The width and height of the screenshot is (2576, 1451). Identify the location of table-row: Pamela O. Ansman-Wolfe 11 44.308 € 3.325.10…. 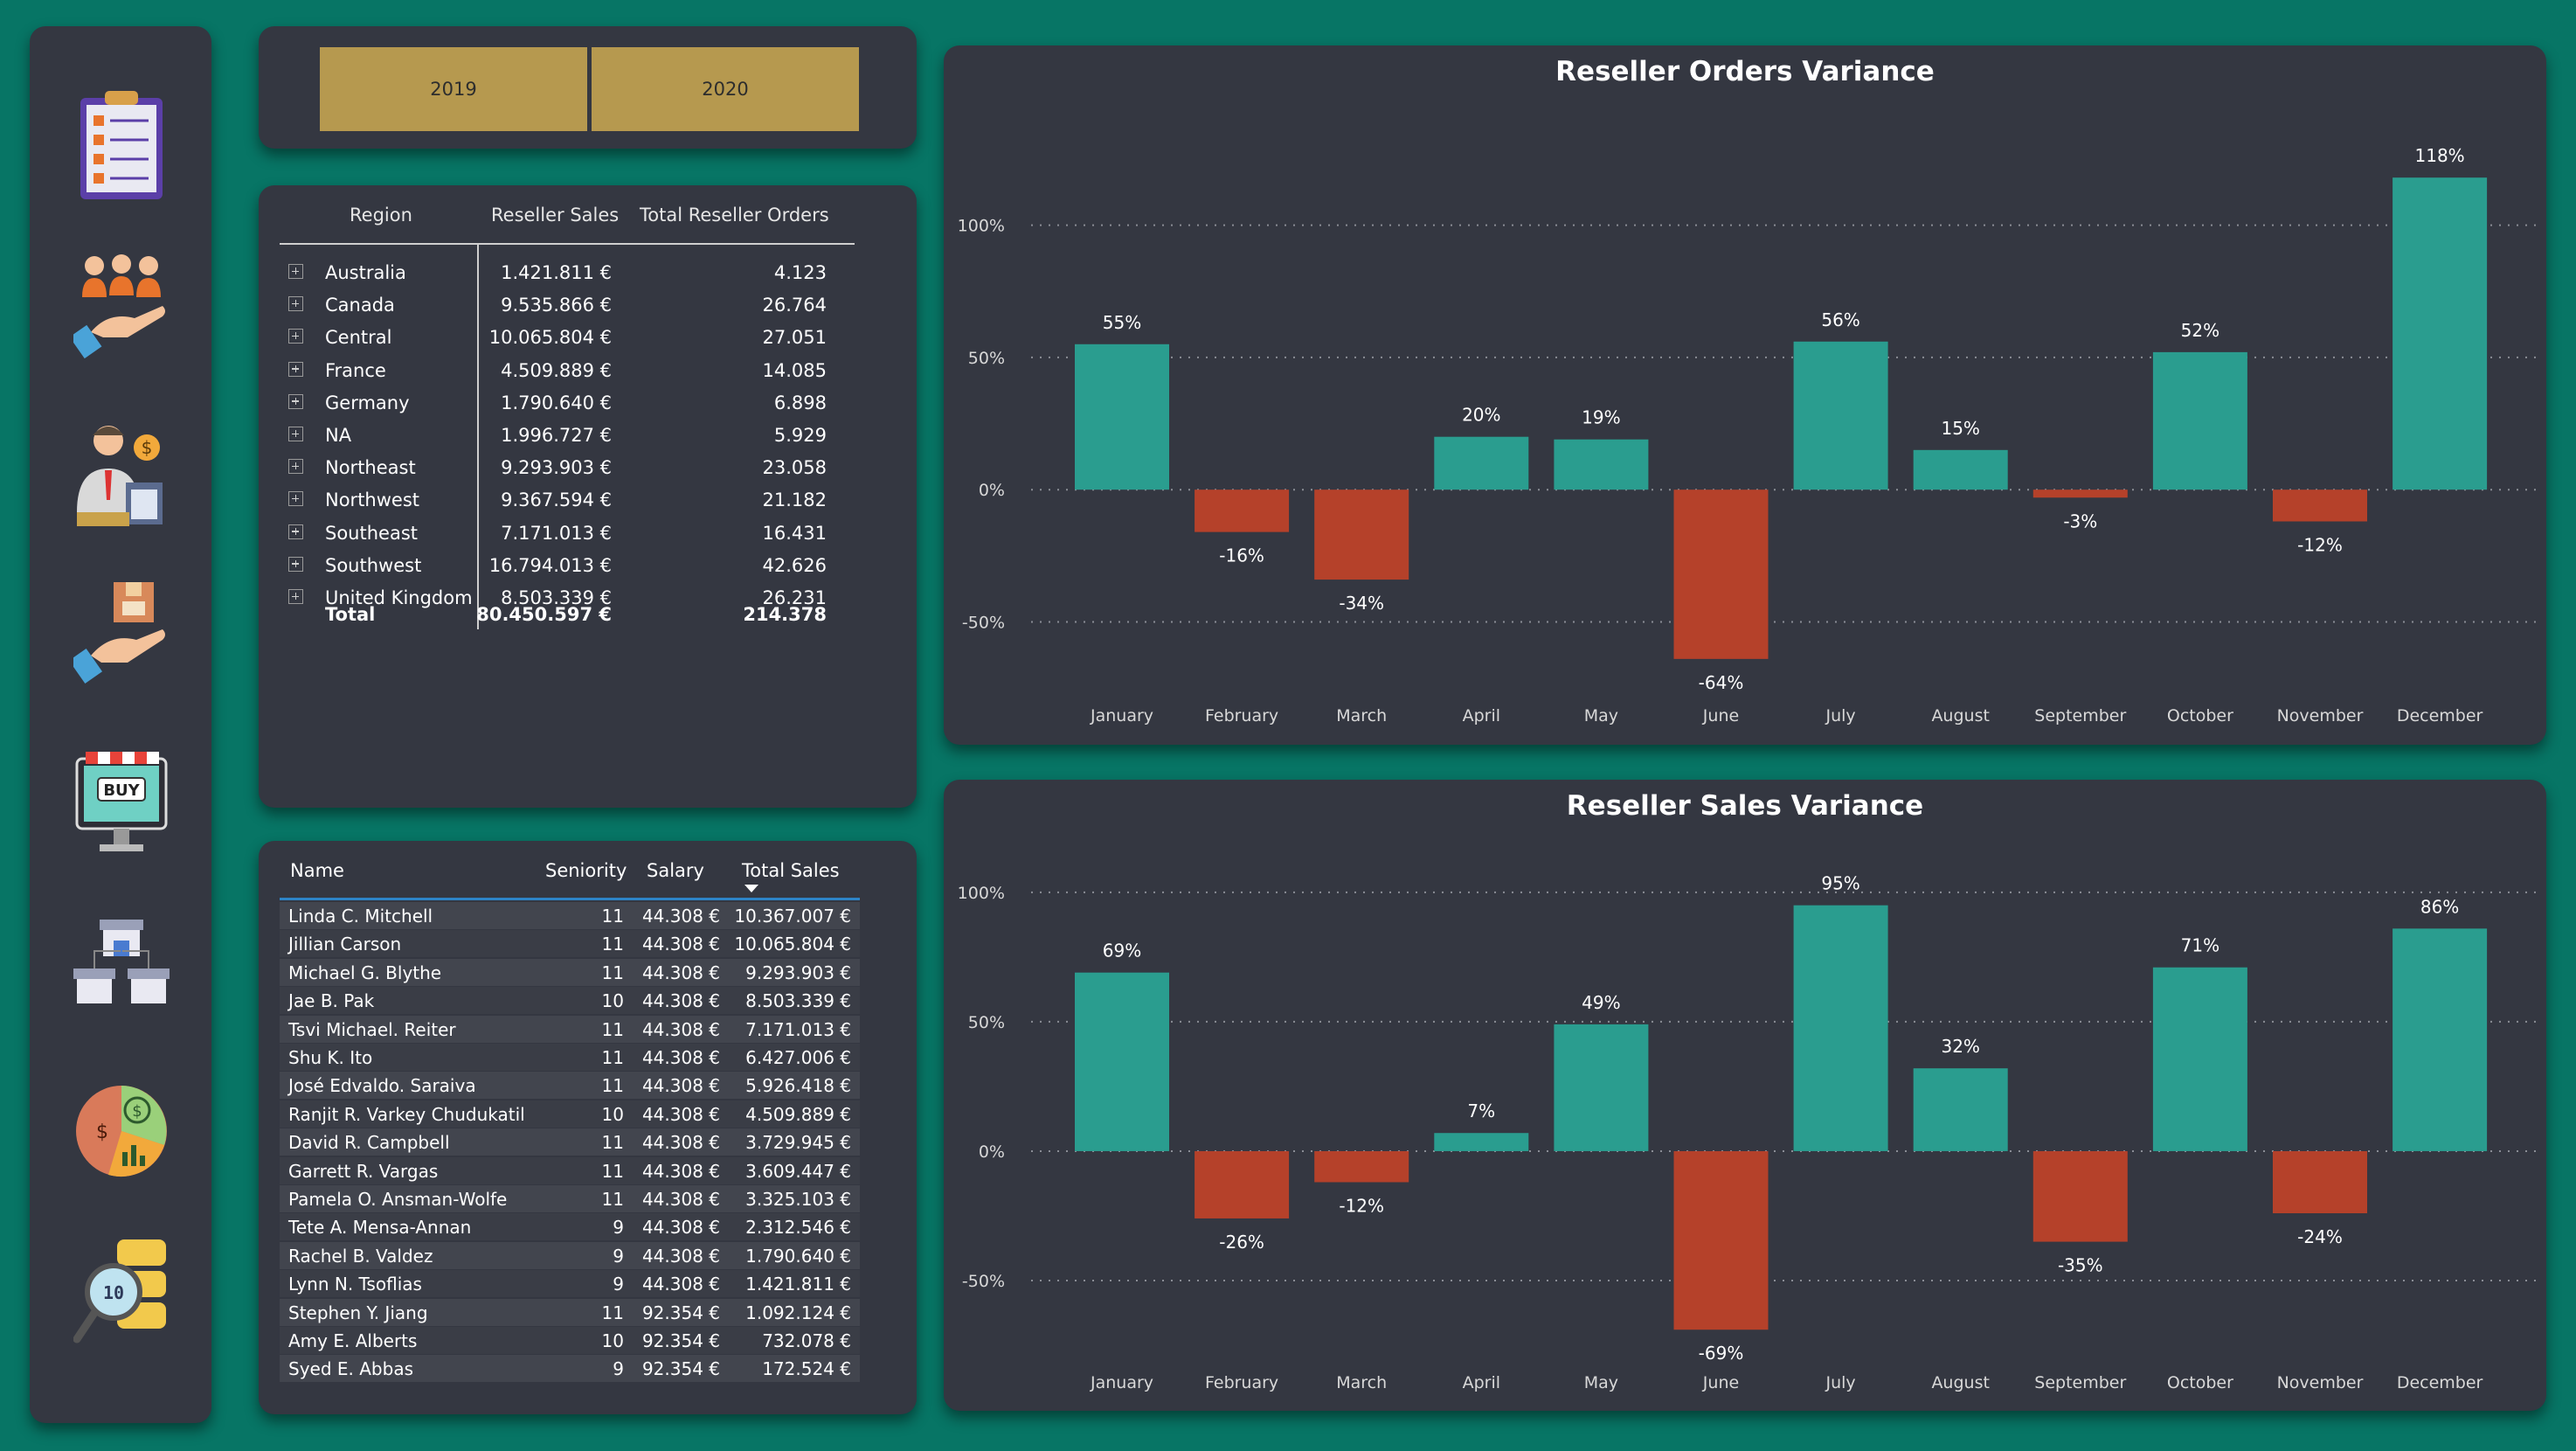
(570, 1199).